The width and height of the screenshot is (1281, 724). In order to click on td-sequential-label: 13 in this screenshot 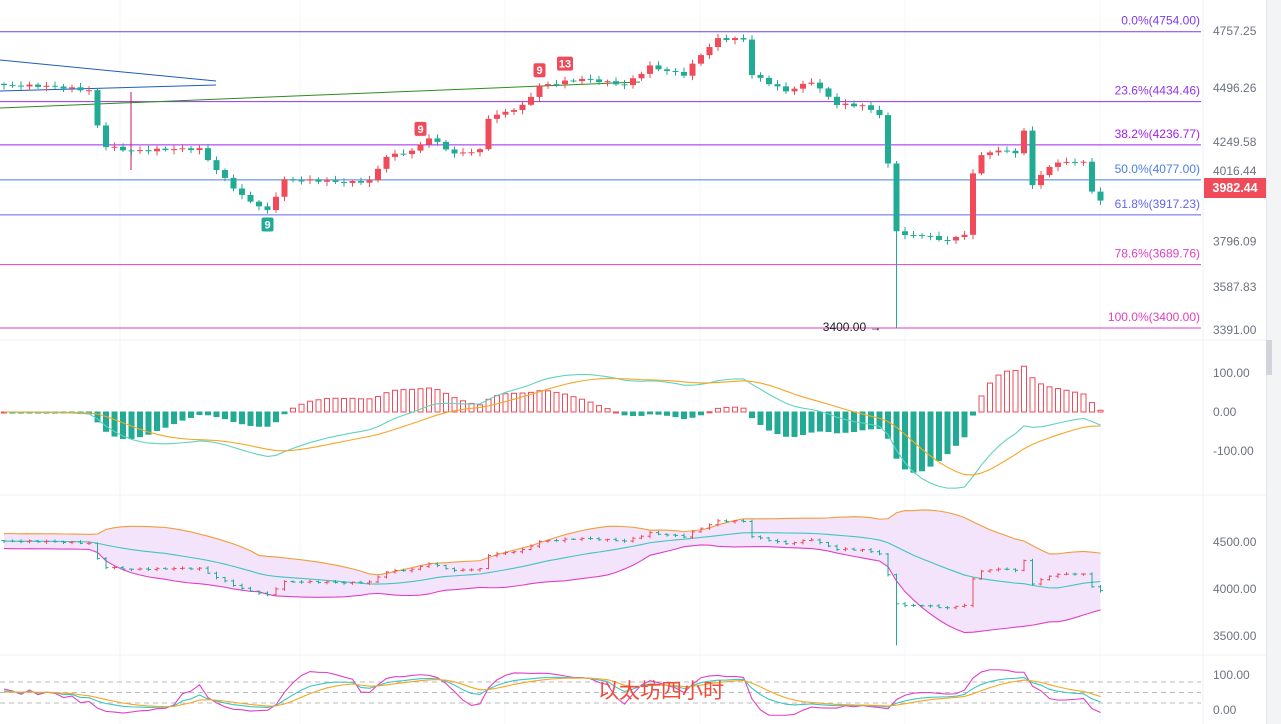, I will do `click(565, 65)`.